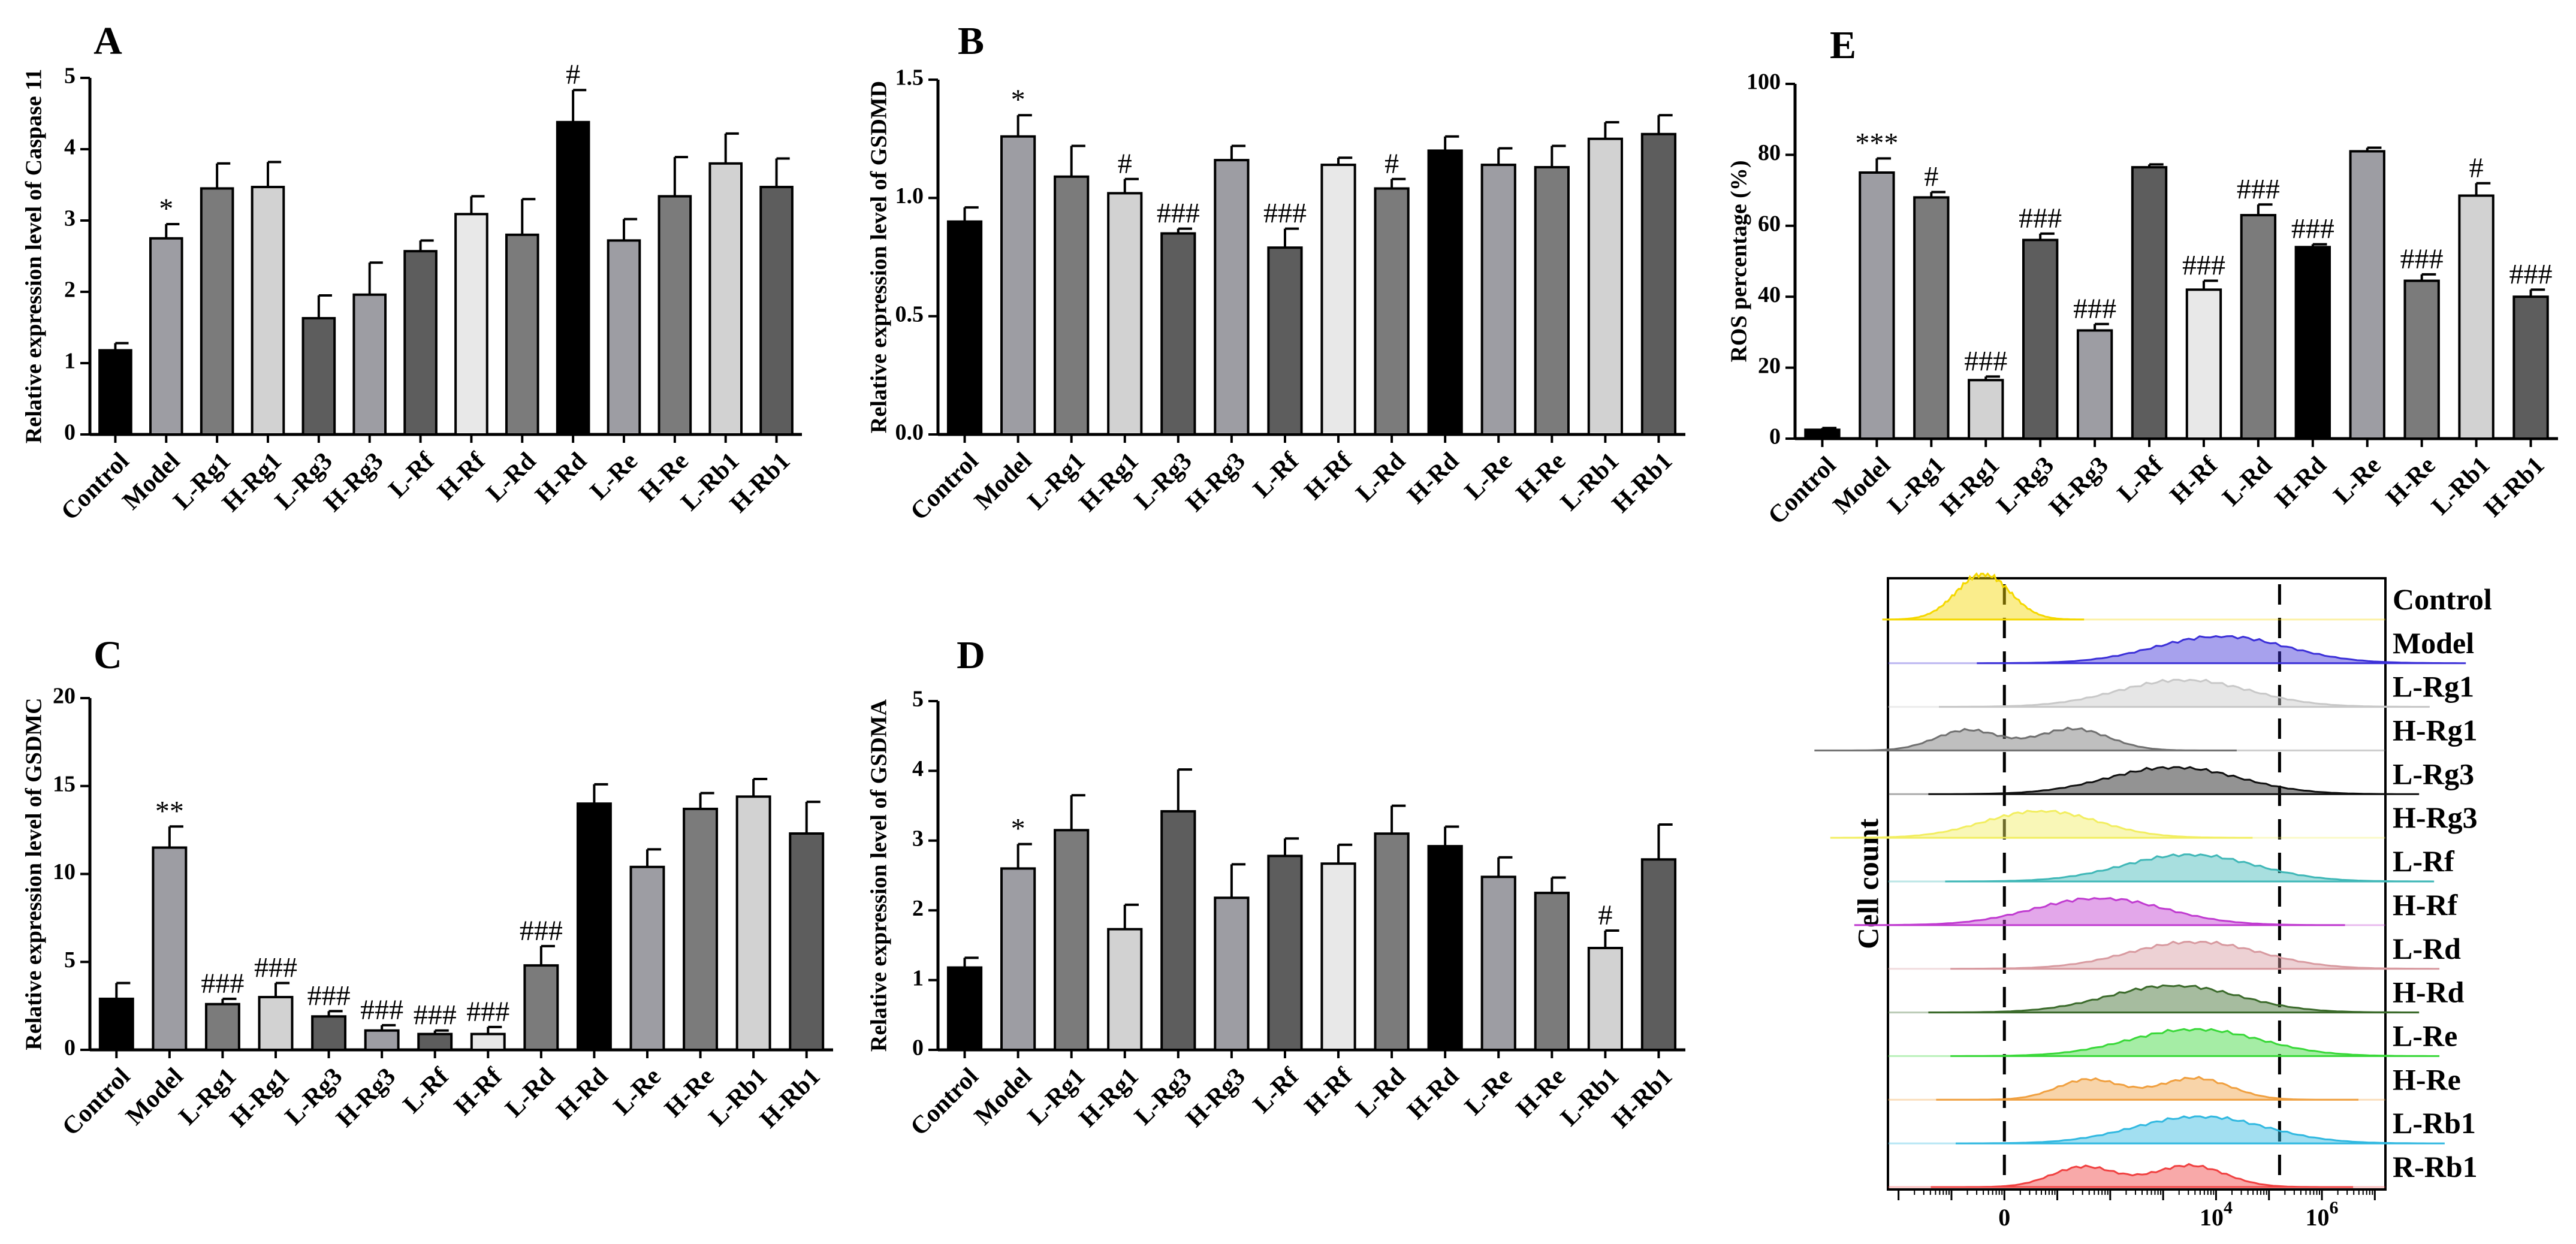  I want to click on x-tick-label: L-Rg1, so click(1056, 1096).